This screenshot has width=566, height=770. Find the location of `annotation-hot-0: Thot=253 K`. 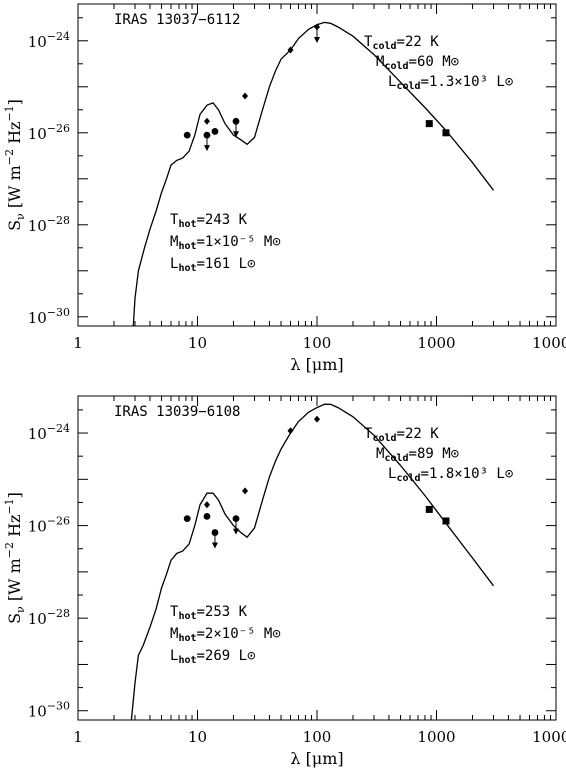

annotation-hot-0: Thot=253 K is located at coordinates (209, 613).